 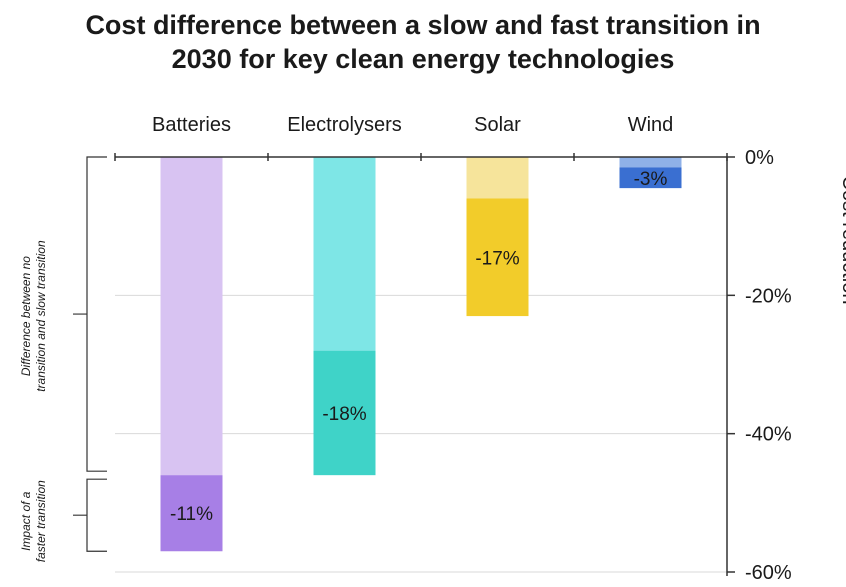 I want to click on bracket-label-fast-line-2: faster transition, so click(x=41, y=521).